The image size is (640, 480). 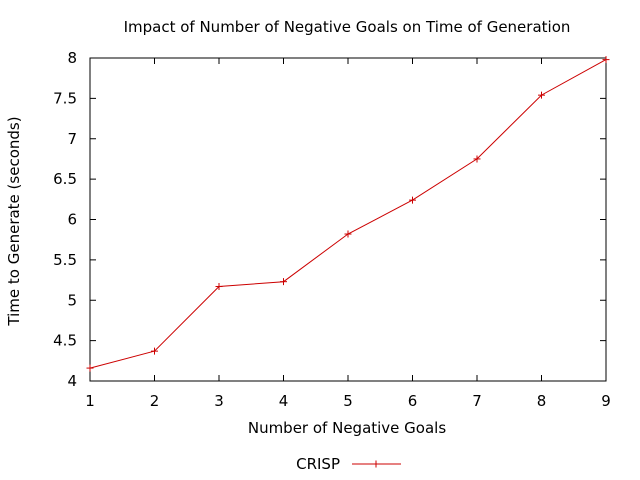 I want to click on y-tick-label-1: 4.5, so click(x=65, y=341).